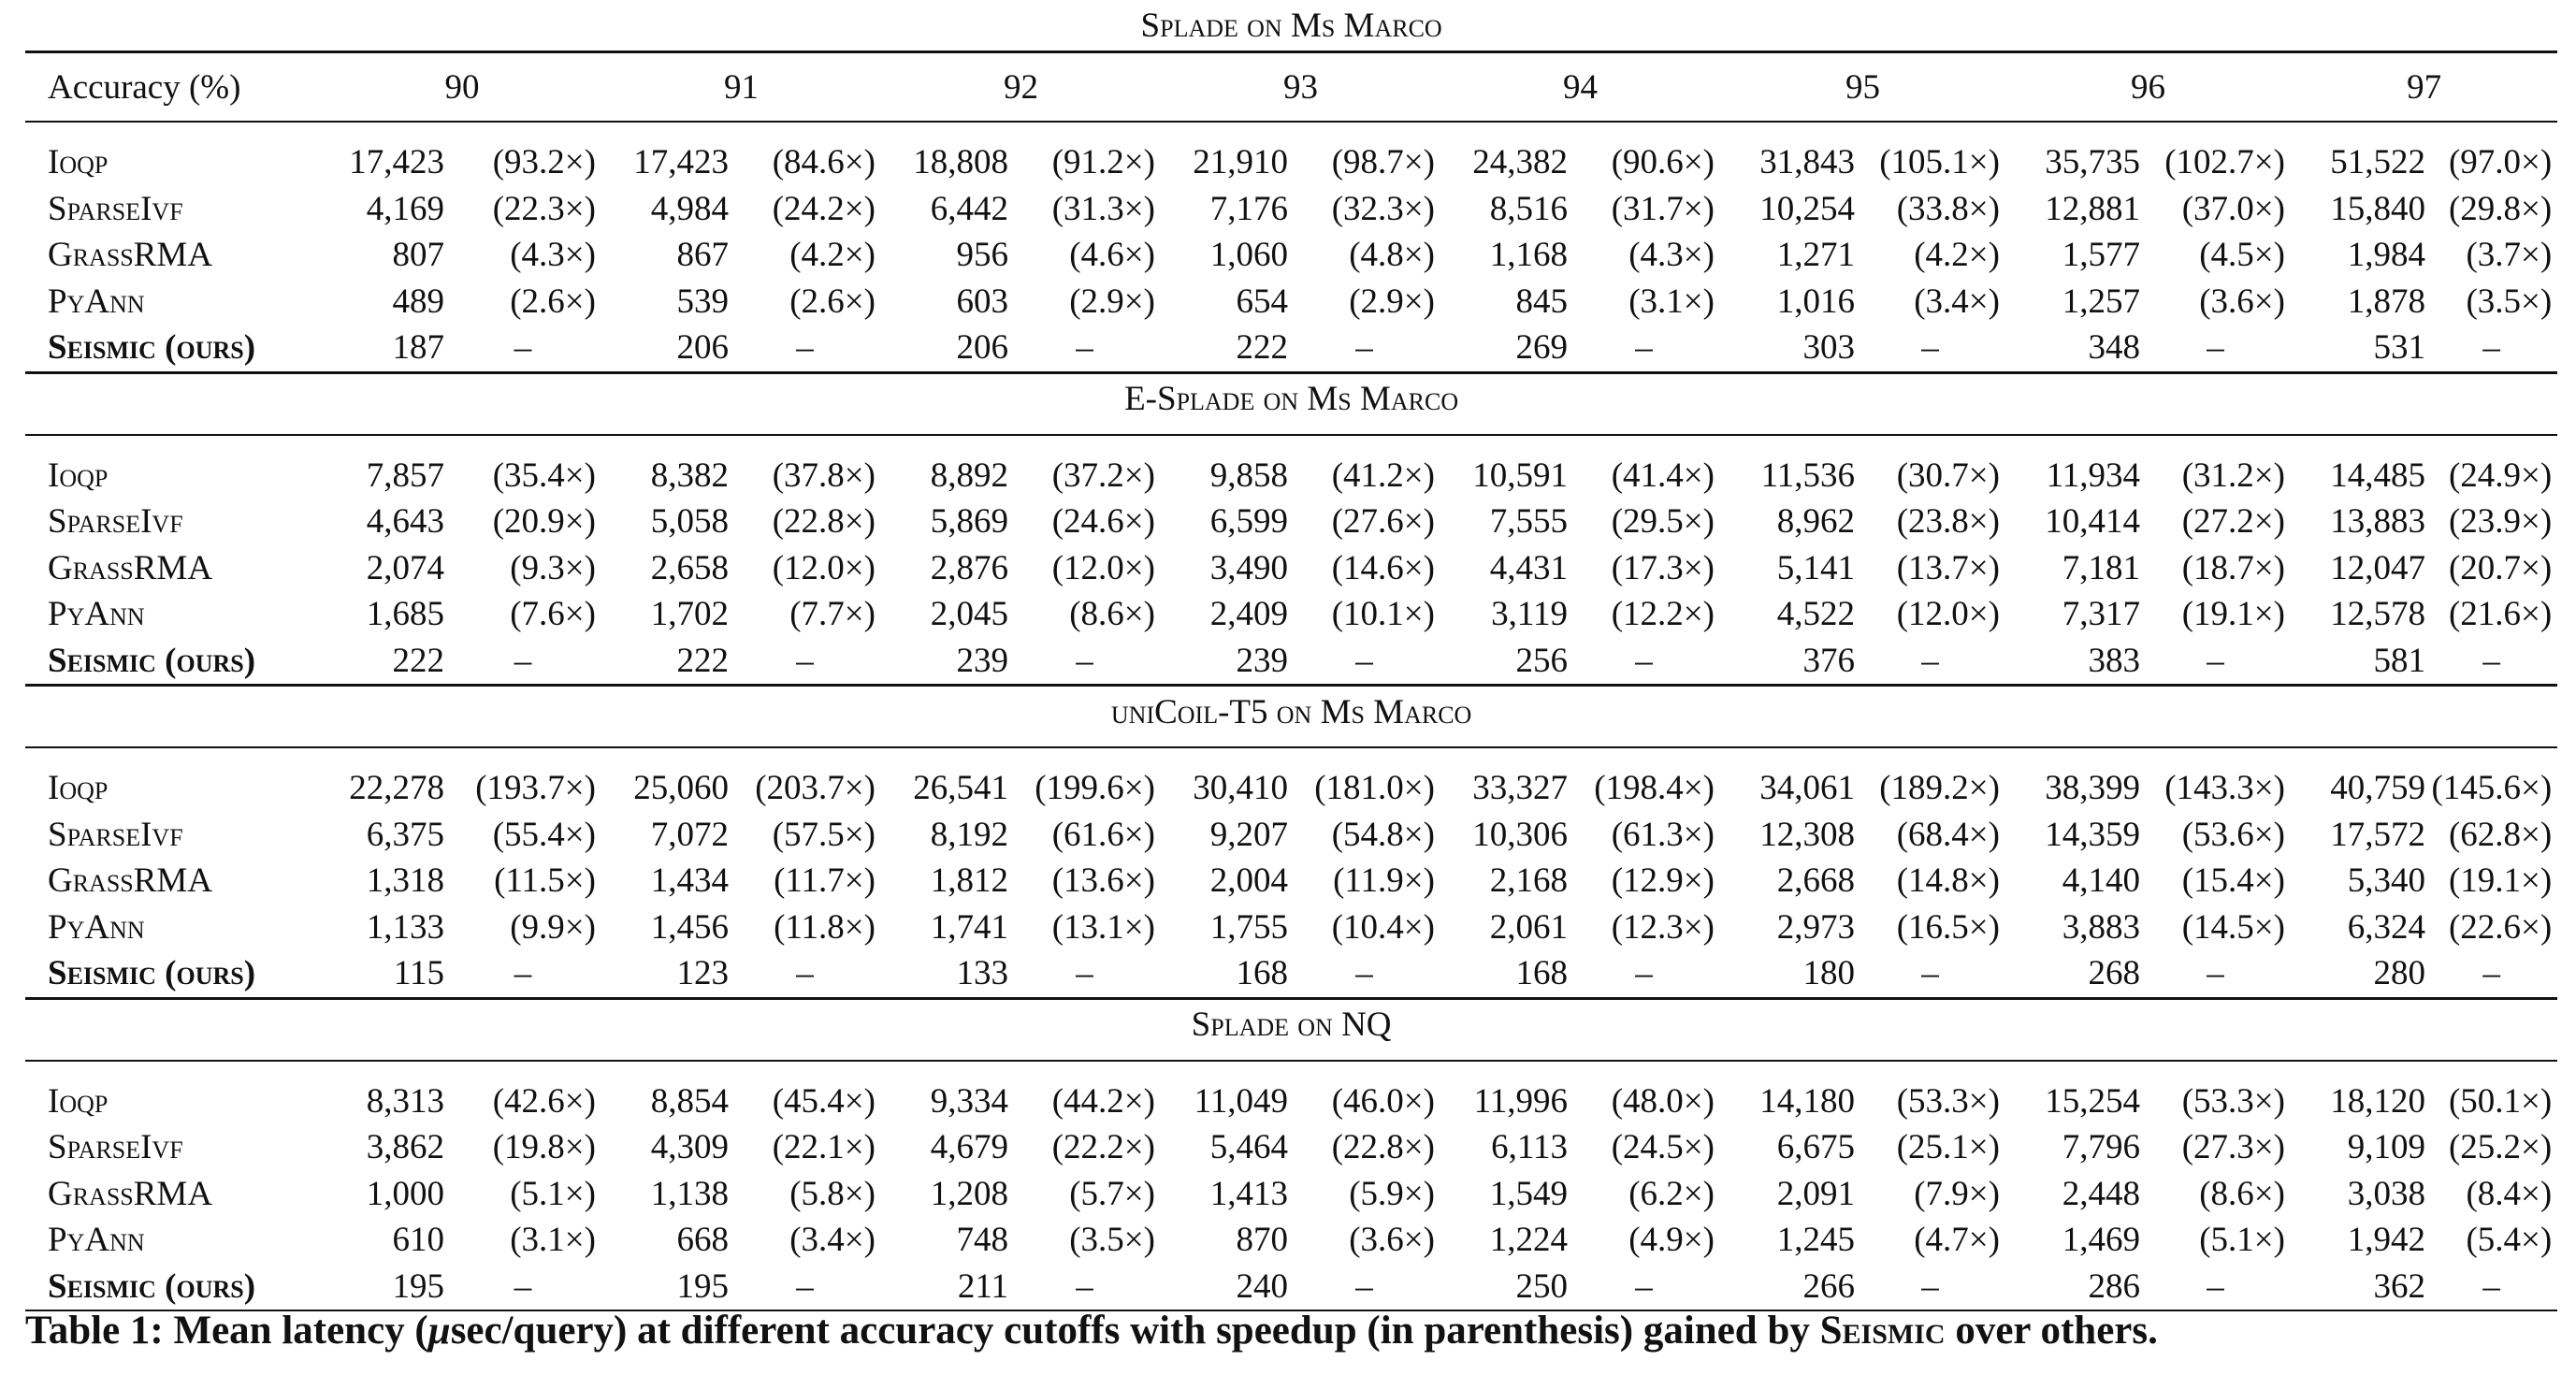  I want to click on section-title: Splade on Ms Marco, so click(1291, 25).